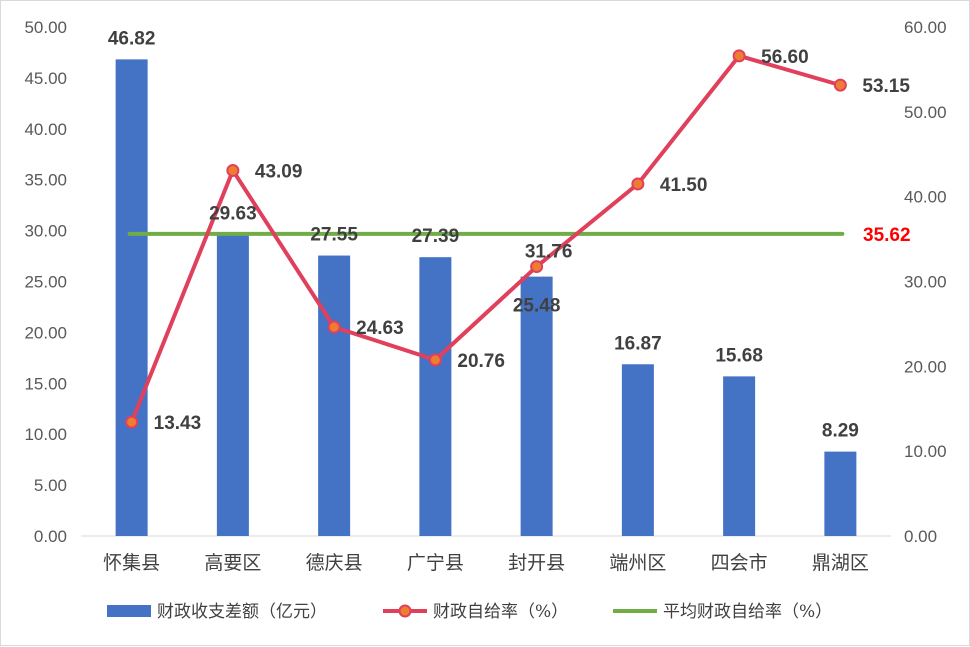 Image resolution: width=970 pixels, height=647 pixels. Describe the element at coordinates (840, 85) in the screenshot. I see `rate-point-鼎湖区` at that location.